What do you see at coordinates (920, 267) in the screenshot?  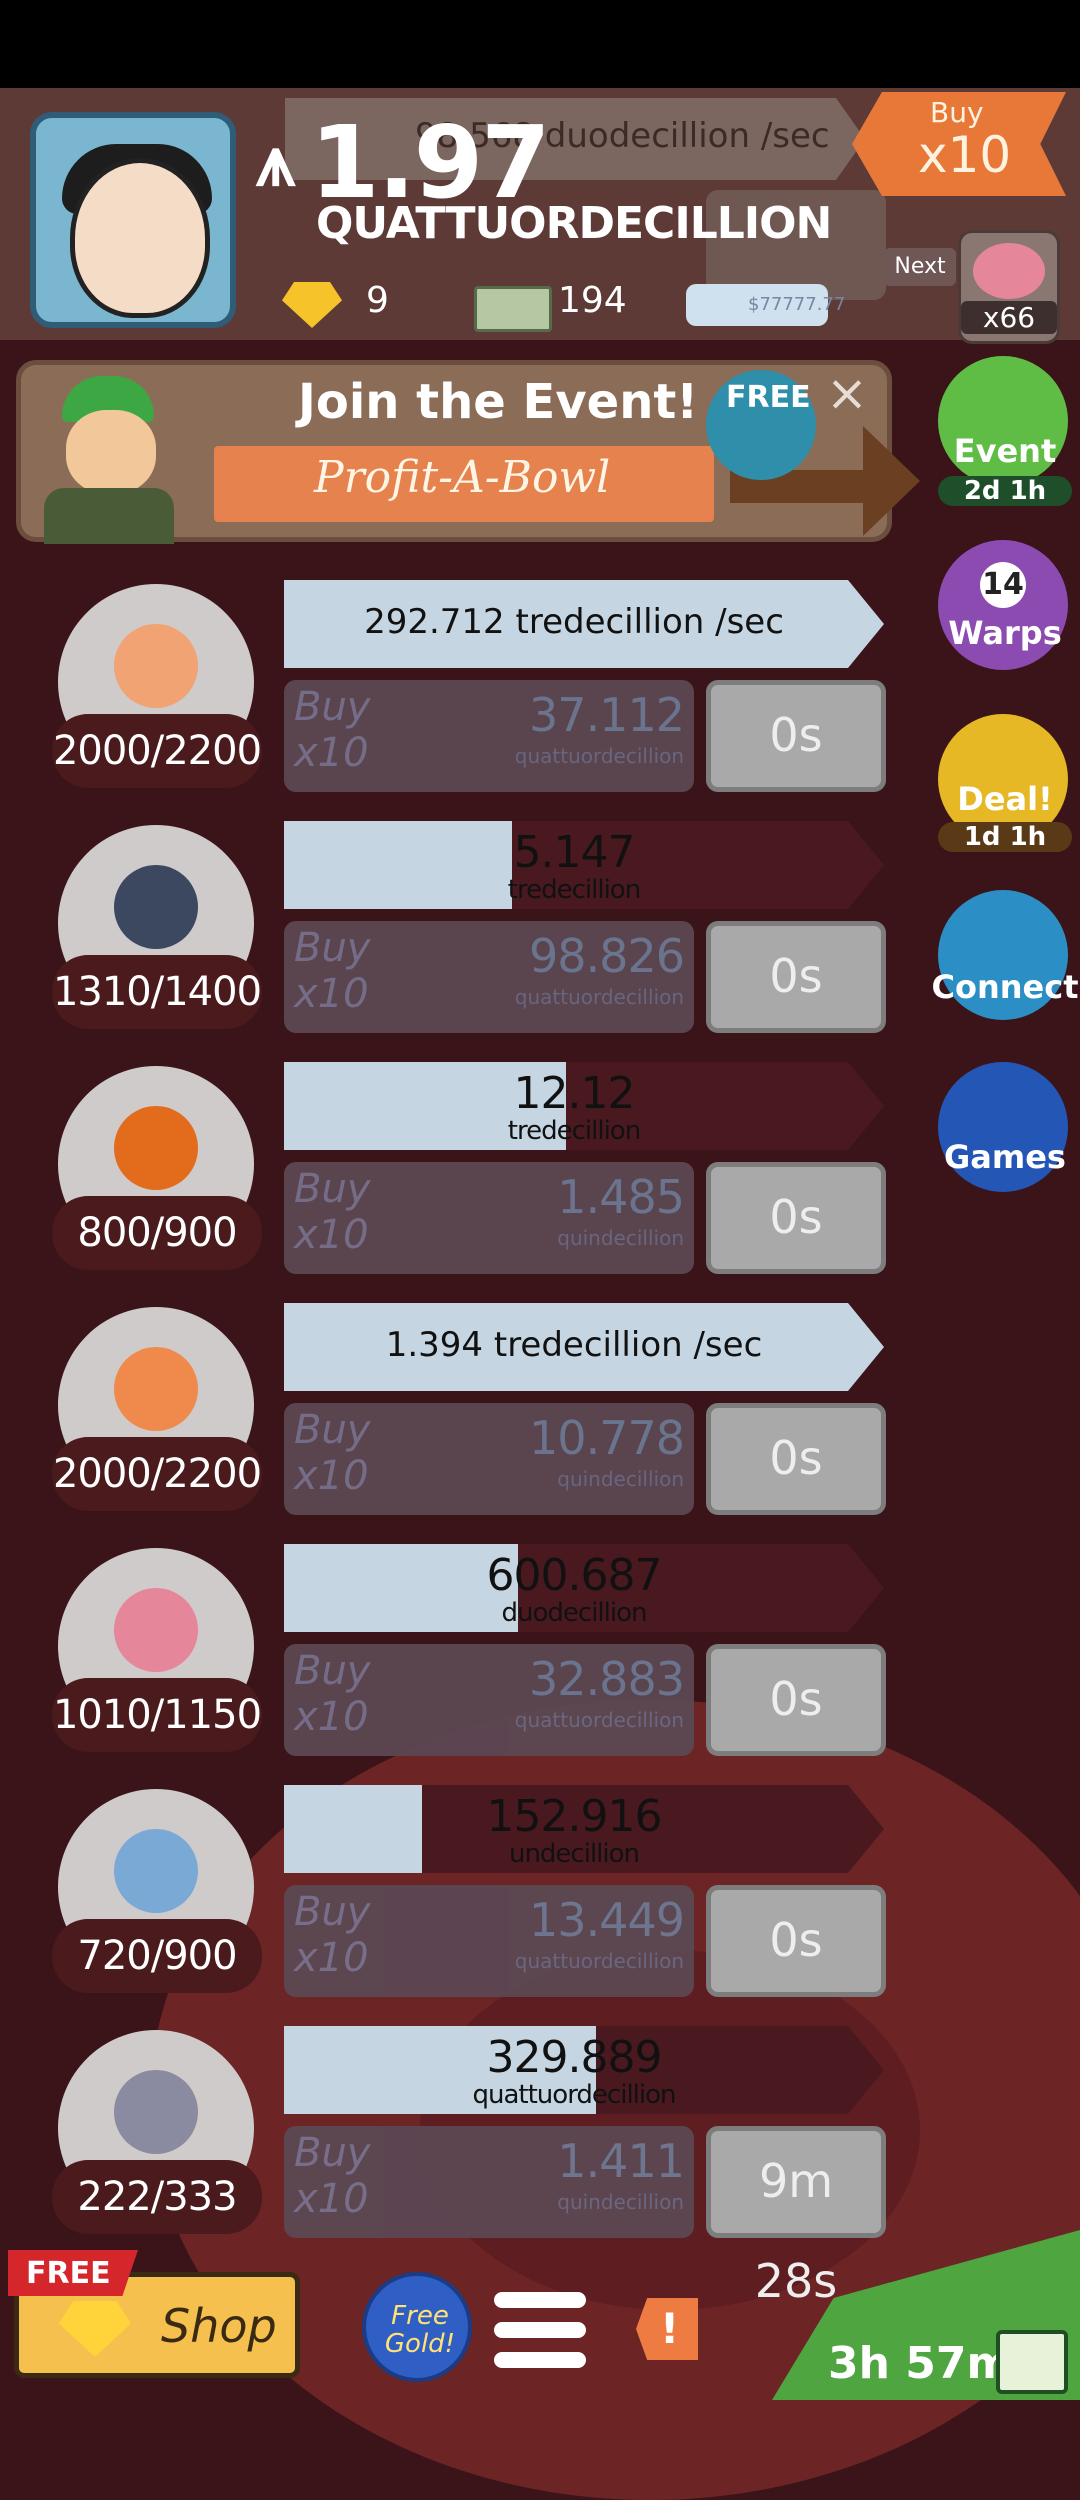 I see `next-label: Next` at bounding box center [920, 267].